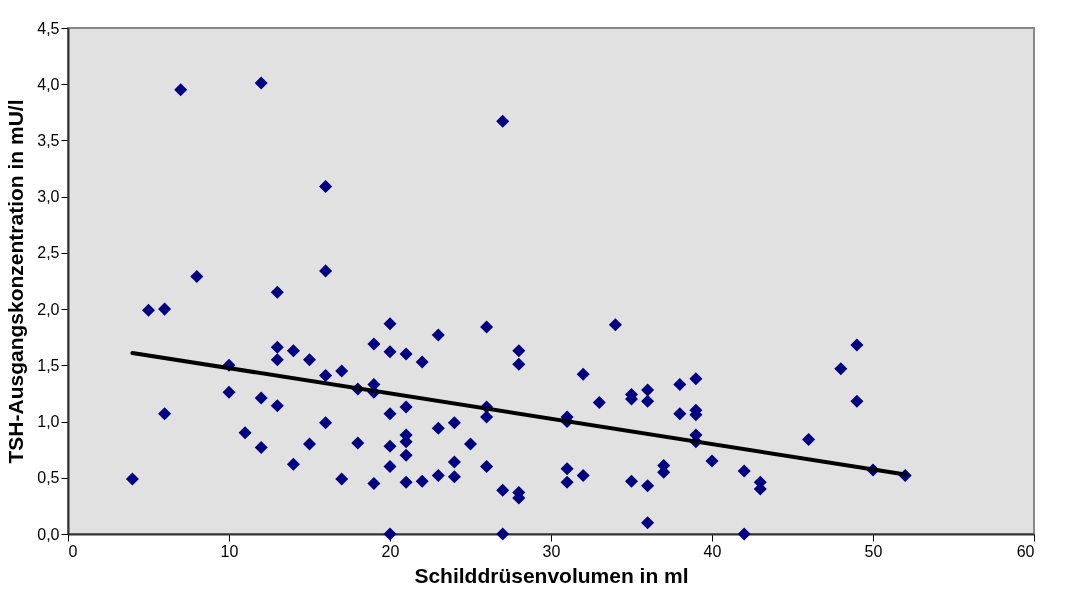  Describe the element at coordinates (16, 281) in the screenshot. I see `y-axis-title: TSH-Ausgangskonzentration in mU/l` at that location.